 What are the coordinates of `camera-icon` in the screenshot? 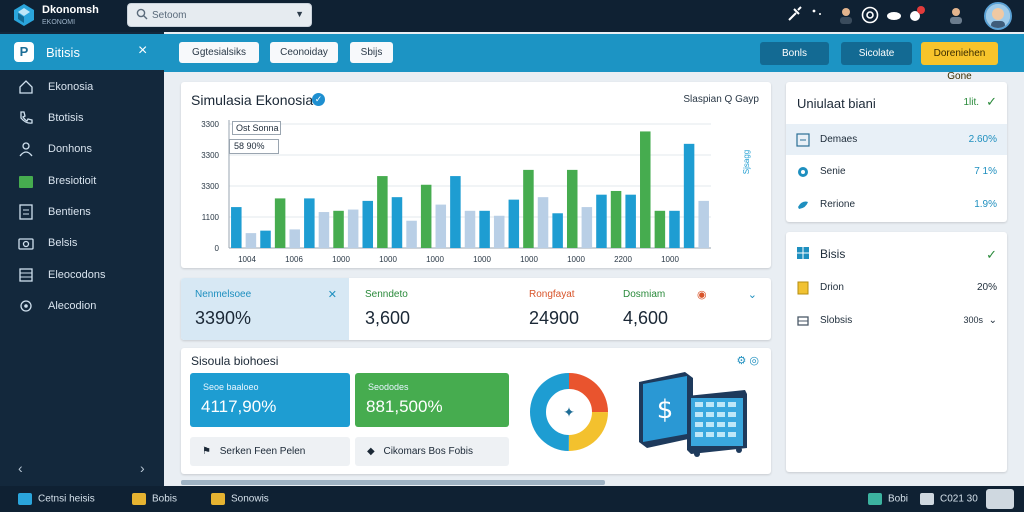 It's located at (26, 244).